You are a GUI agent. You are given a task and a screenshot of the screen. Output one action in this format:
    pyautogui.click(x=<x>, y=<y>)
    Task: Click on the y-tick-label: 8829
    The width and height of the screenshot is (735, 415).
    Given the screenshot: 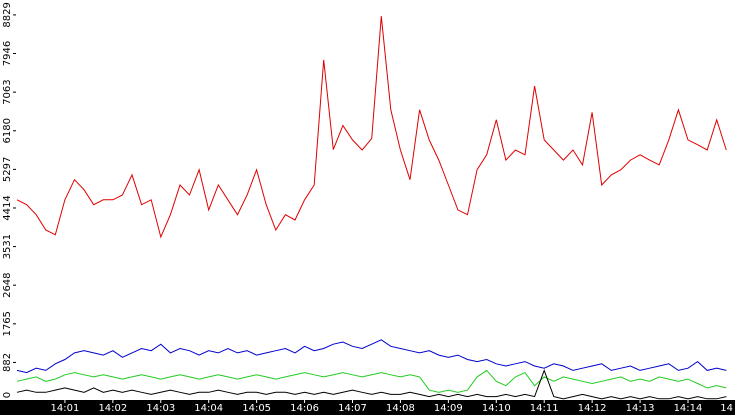 What is the action you would take?
    pyautogui.click(x=7, y=14)
    